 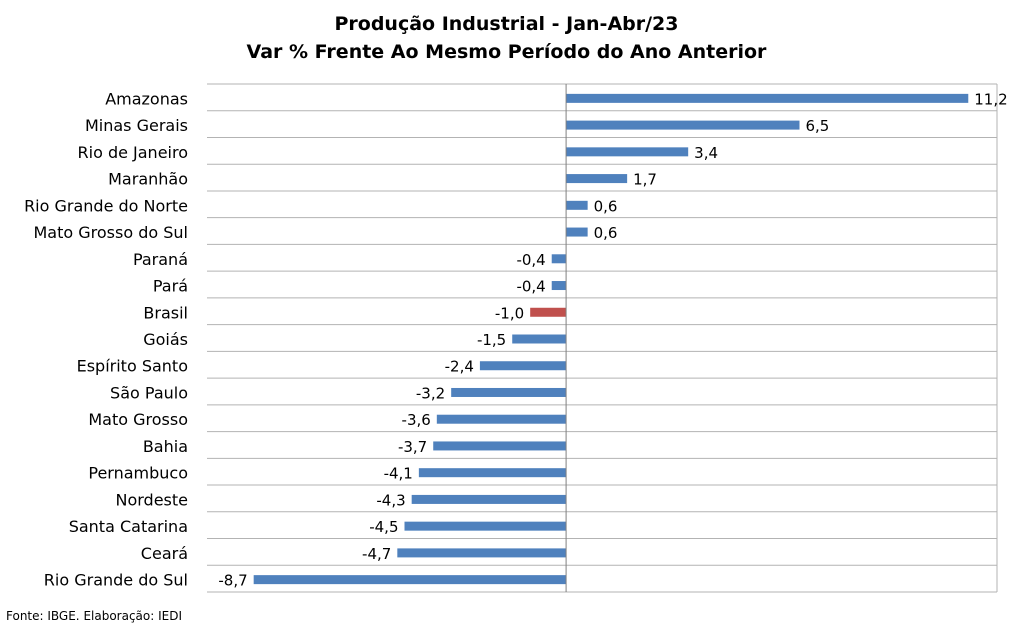 I want to click on category-label: Amazonas, so click(x=146, y=98).